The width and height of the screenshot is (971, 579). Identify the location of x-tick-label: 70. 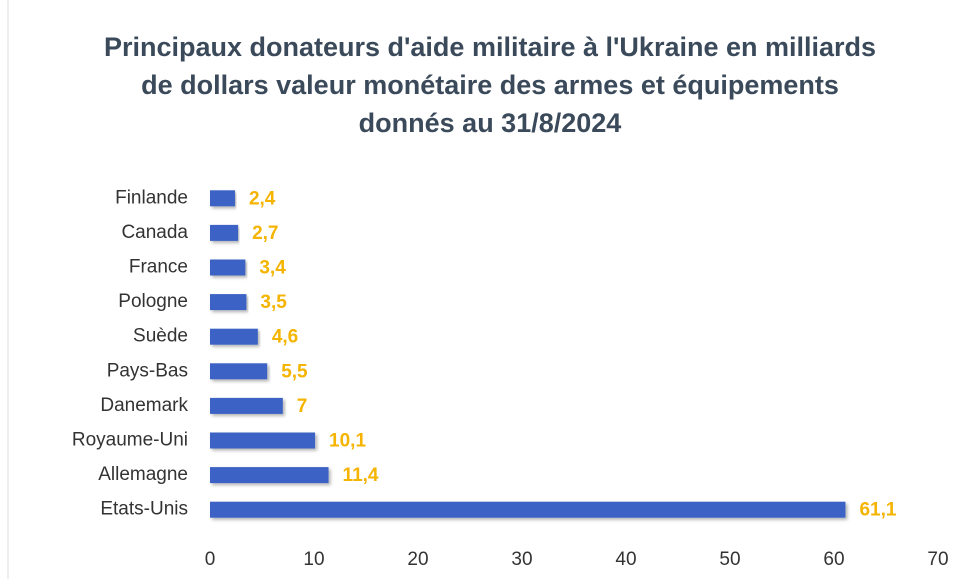
(937, 559).